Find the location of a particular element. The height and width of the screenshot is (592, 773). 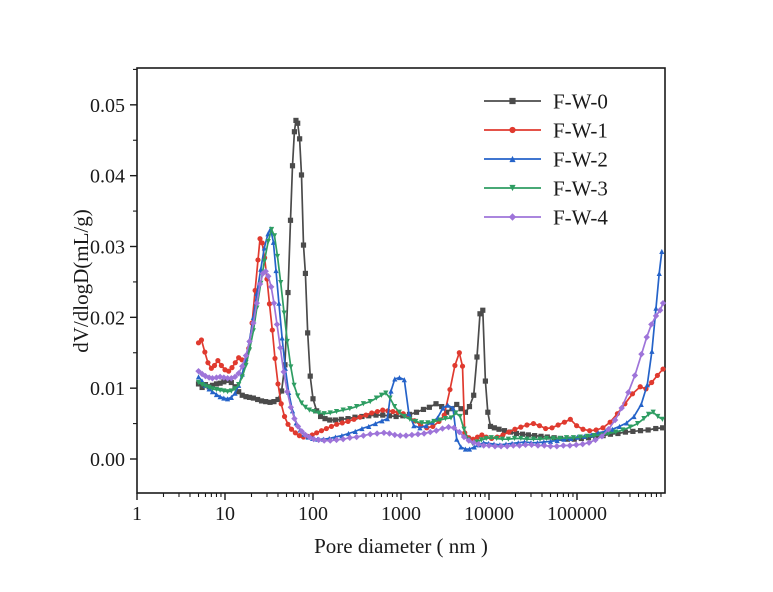

legend-label: F-W-4 is located at coordinates (580, 218).